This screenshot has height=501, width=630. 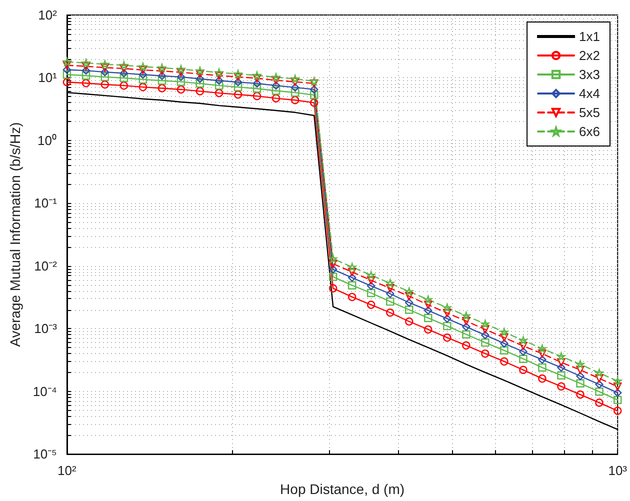 I want to click on y-tick-label: 10⁻³, so click(x=46, y=328).